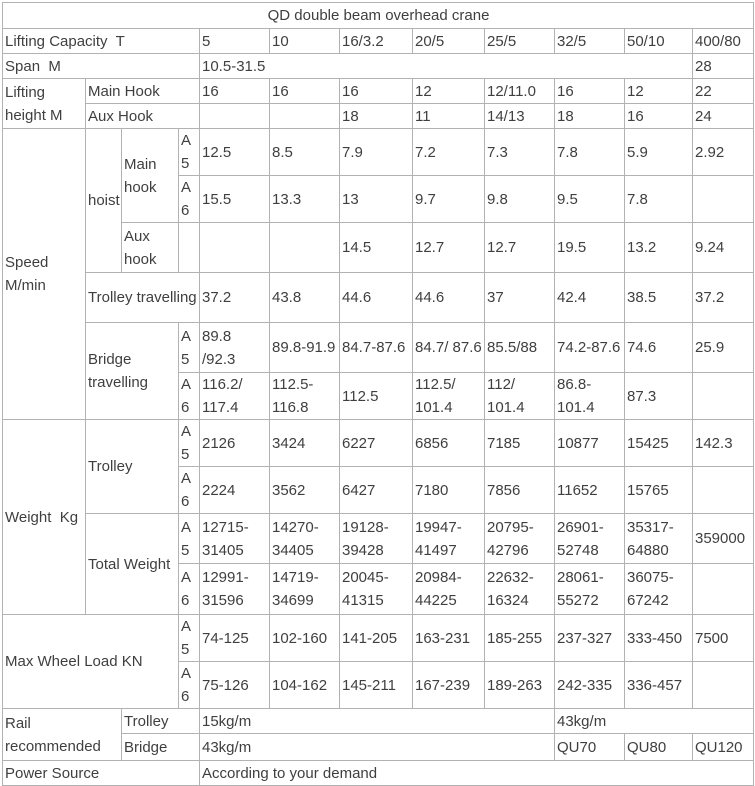 The image size is (755, 786). I want to click on table-cell: 116.2/ 117.4, so click(234, 396).